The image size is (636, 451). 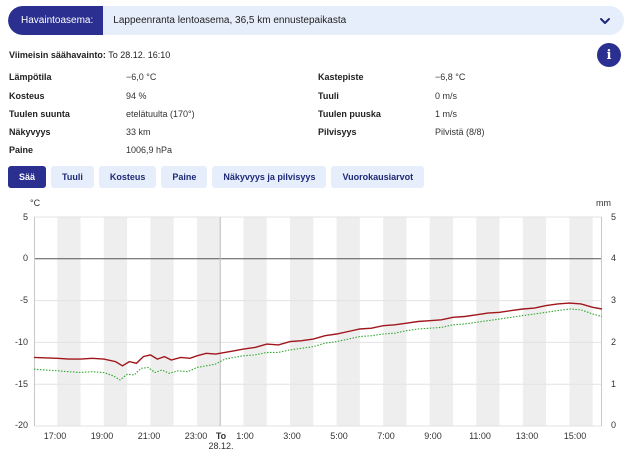 What do you see at coordinates (245, 436) in the screenshot?
I see `x-tick: 1:00` at bounding box center [245, 436].